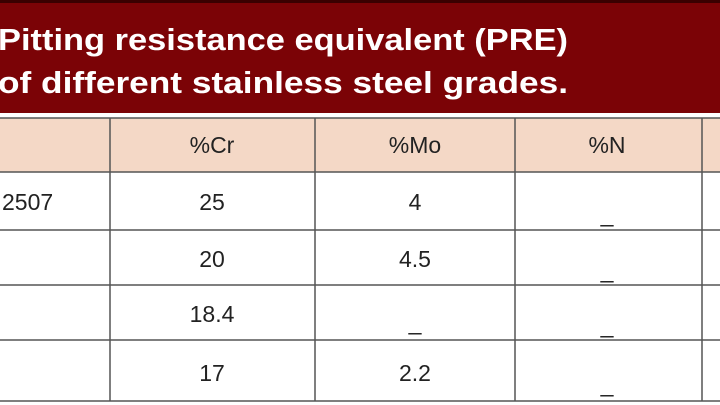  What do you see at coordinates (415, 202) in the screenshot?
I see `mo-cell: 4` at bounding box center [415, 202].